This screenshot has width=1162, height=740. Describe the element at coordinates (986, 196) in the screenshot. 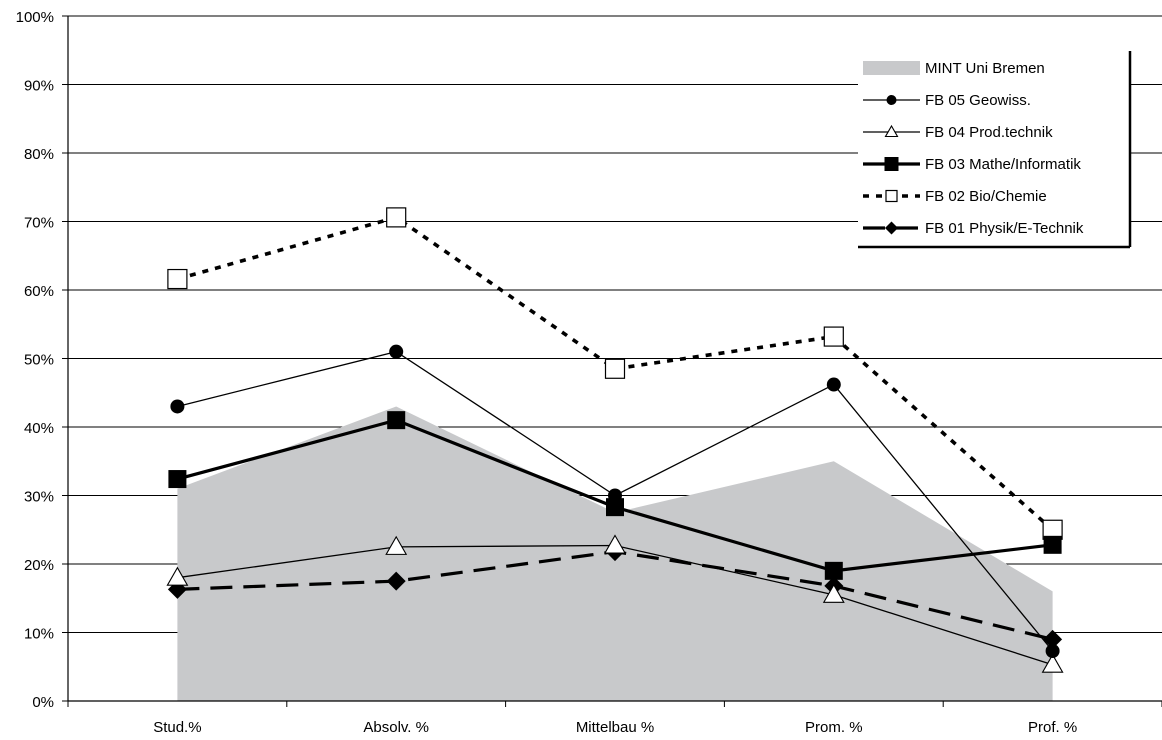

I see `legend-label: FB 02 Bio/Chemie` at that location.